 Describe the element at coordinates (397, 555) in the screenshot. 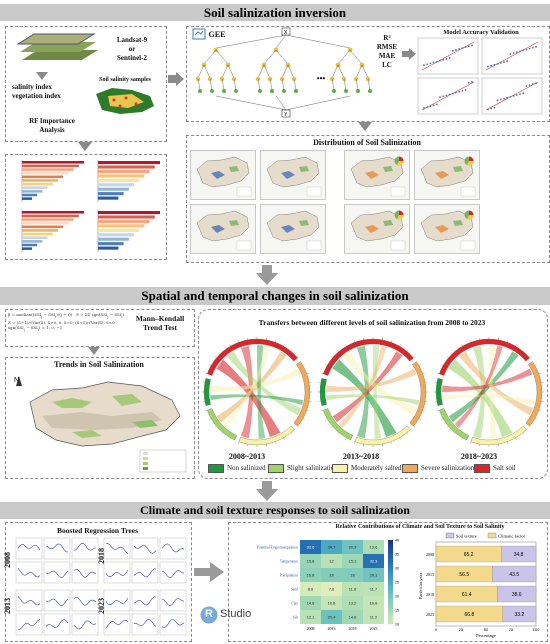

I see `colorbar-tick: 35` at that location.